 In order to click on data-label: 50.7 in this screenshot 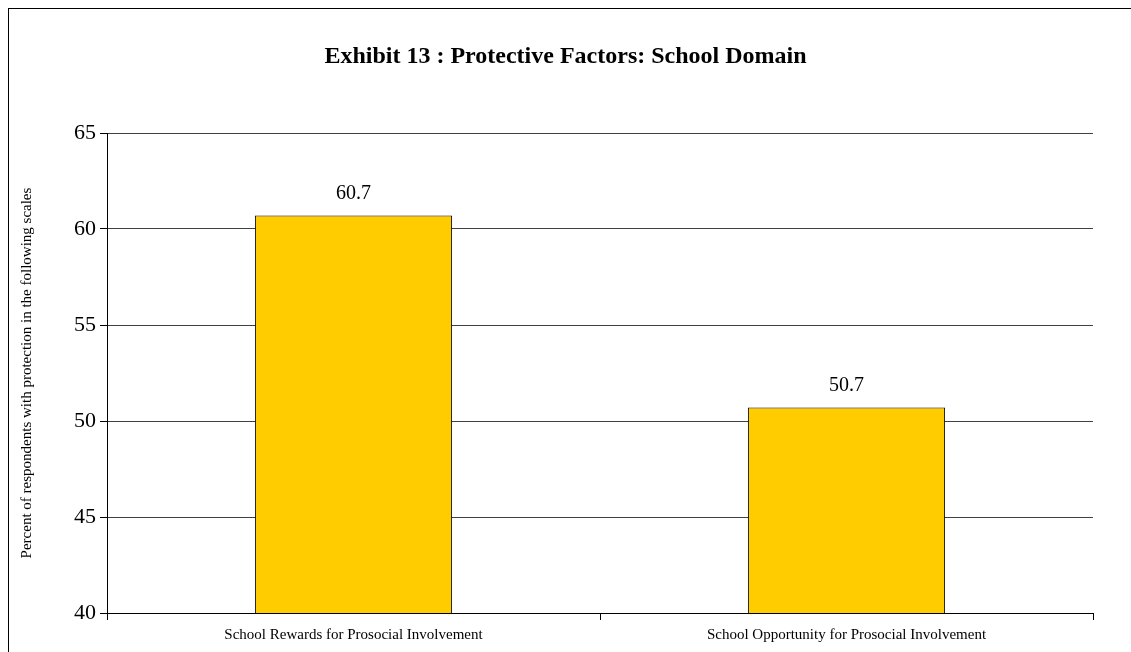, I will do `click(846, 383)`.